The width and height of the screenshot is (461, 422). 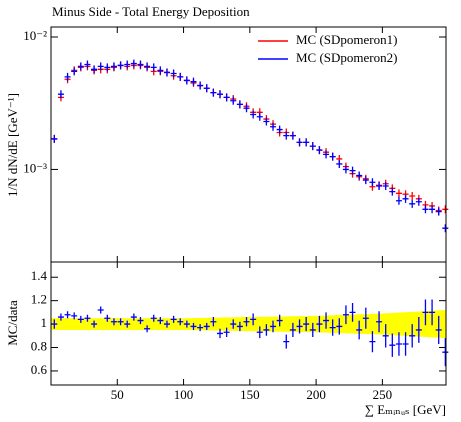 What do you see at coordinates (39, 275) in the screenshot?
I see `y-tick-label: 1.4` at bounding box center [39, 275].